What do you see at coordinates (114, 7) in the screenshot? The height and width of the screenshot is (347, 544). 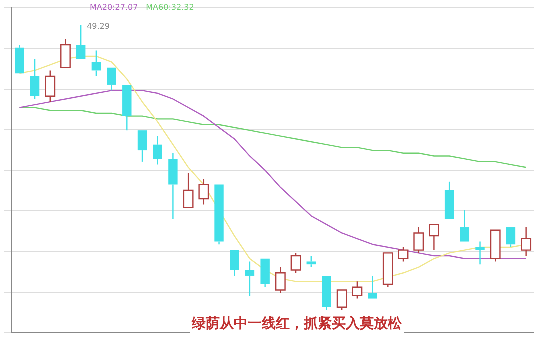 I see `text: MA20:27.07` at bounding box center [114, 7].